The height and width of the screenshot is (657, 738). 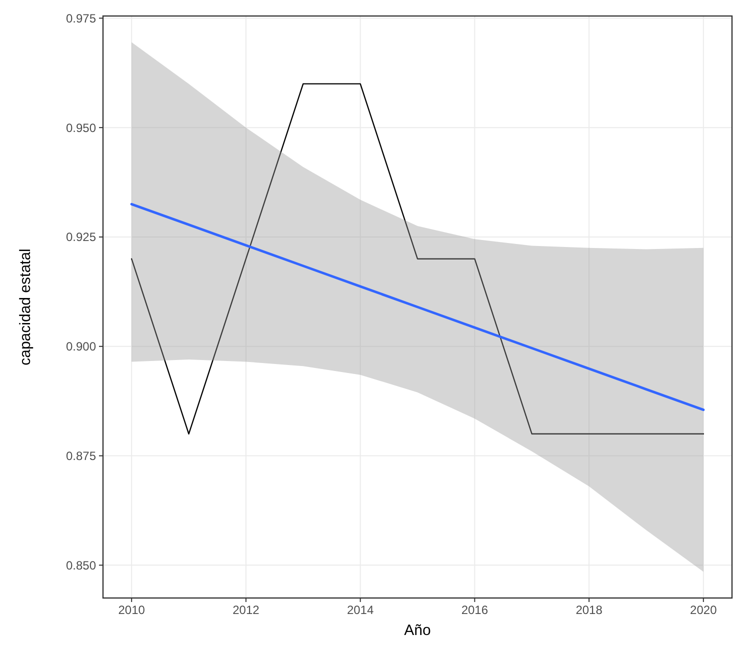 What do you see at coordinates (81, 347) in the screenshot?
I see `y-tick-label: 0.900` at bounding box center [81, 347].